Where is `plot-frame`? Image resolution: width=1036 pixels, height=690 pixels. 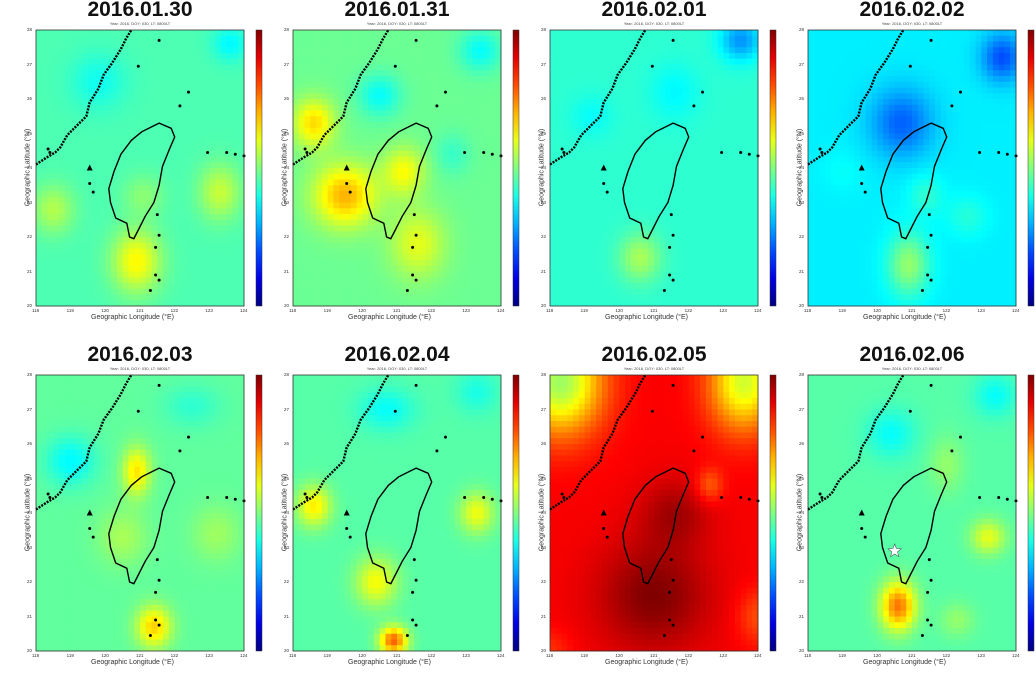
plot-frame is located at coordinates (397, 168).